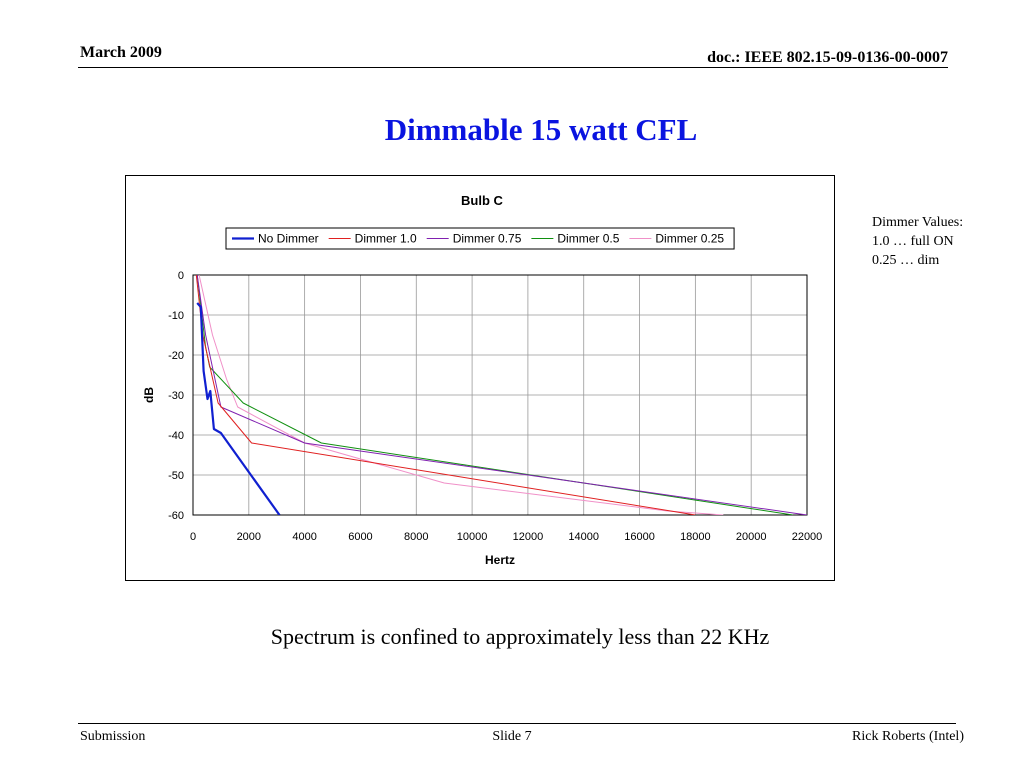 The image size is (1024, 768). I want to click on y-axis-label: dB, so click(149, 395).